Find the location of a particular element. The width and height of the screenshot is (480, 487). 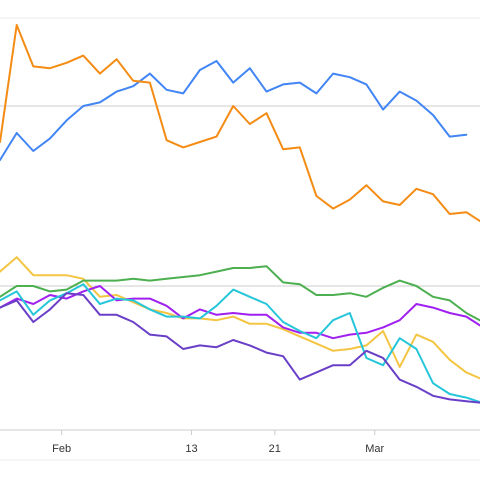

x-tick-label: Mar is located at coordinates (374, 449).